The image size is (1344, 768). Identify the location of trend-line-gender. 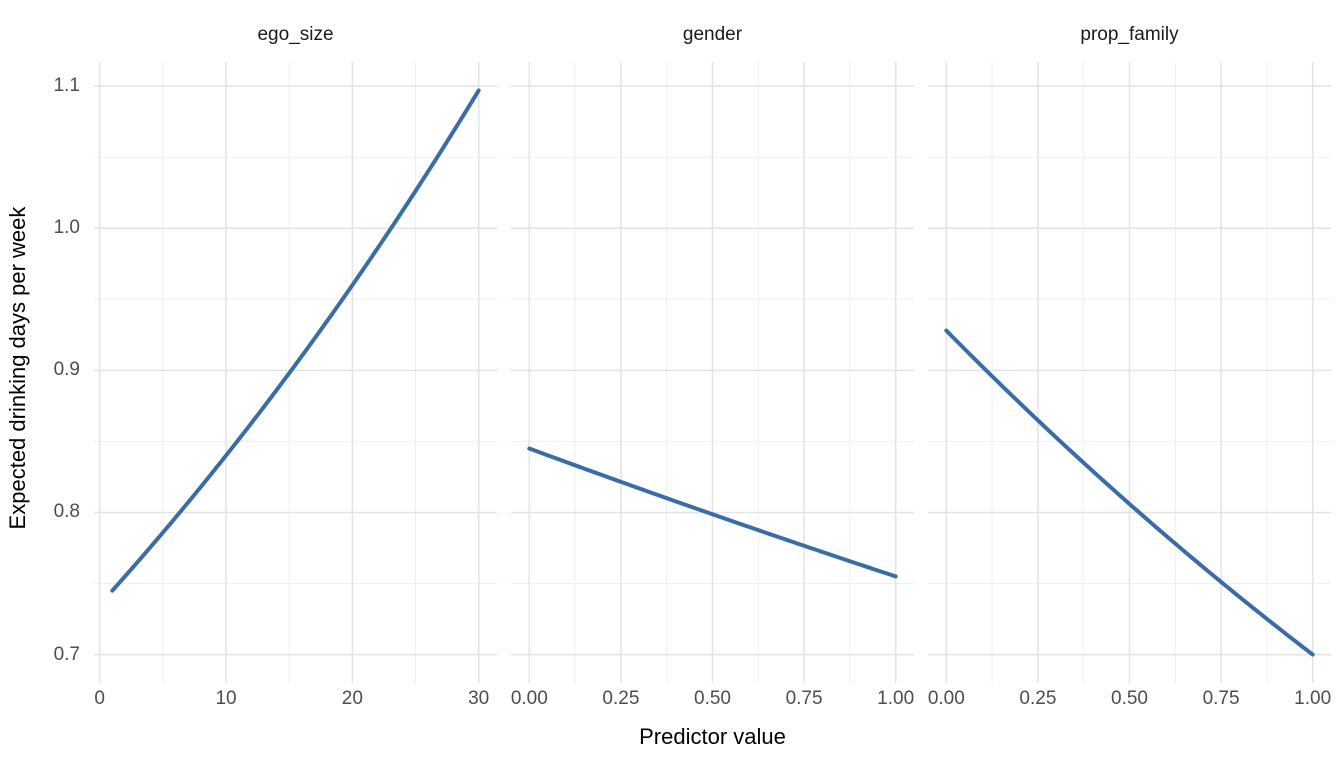
(712, 512).